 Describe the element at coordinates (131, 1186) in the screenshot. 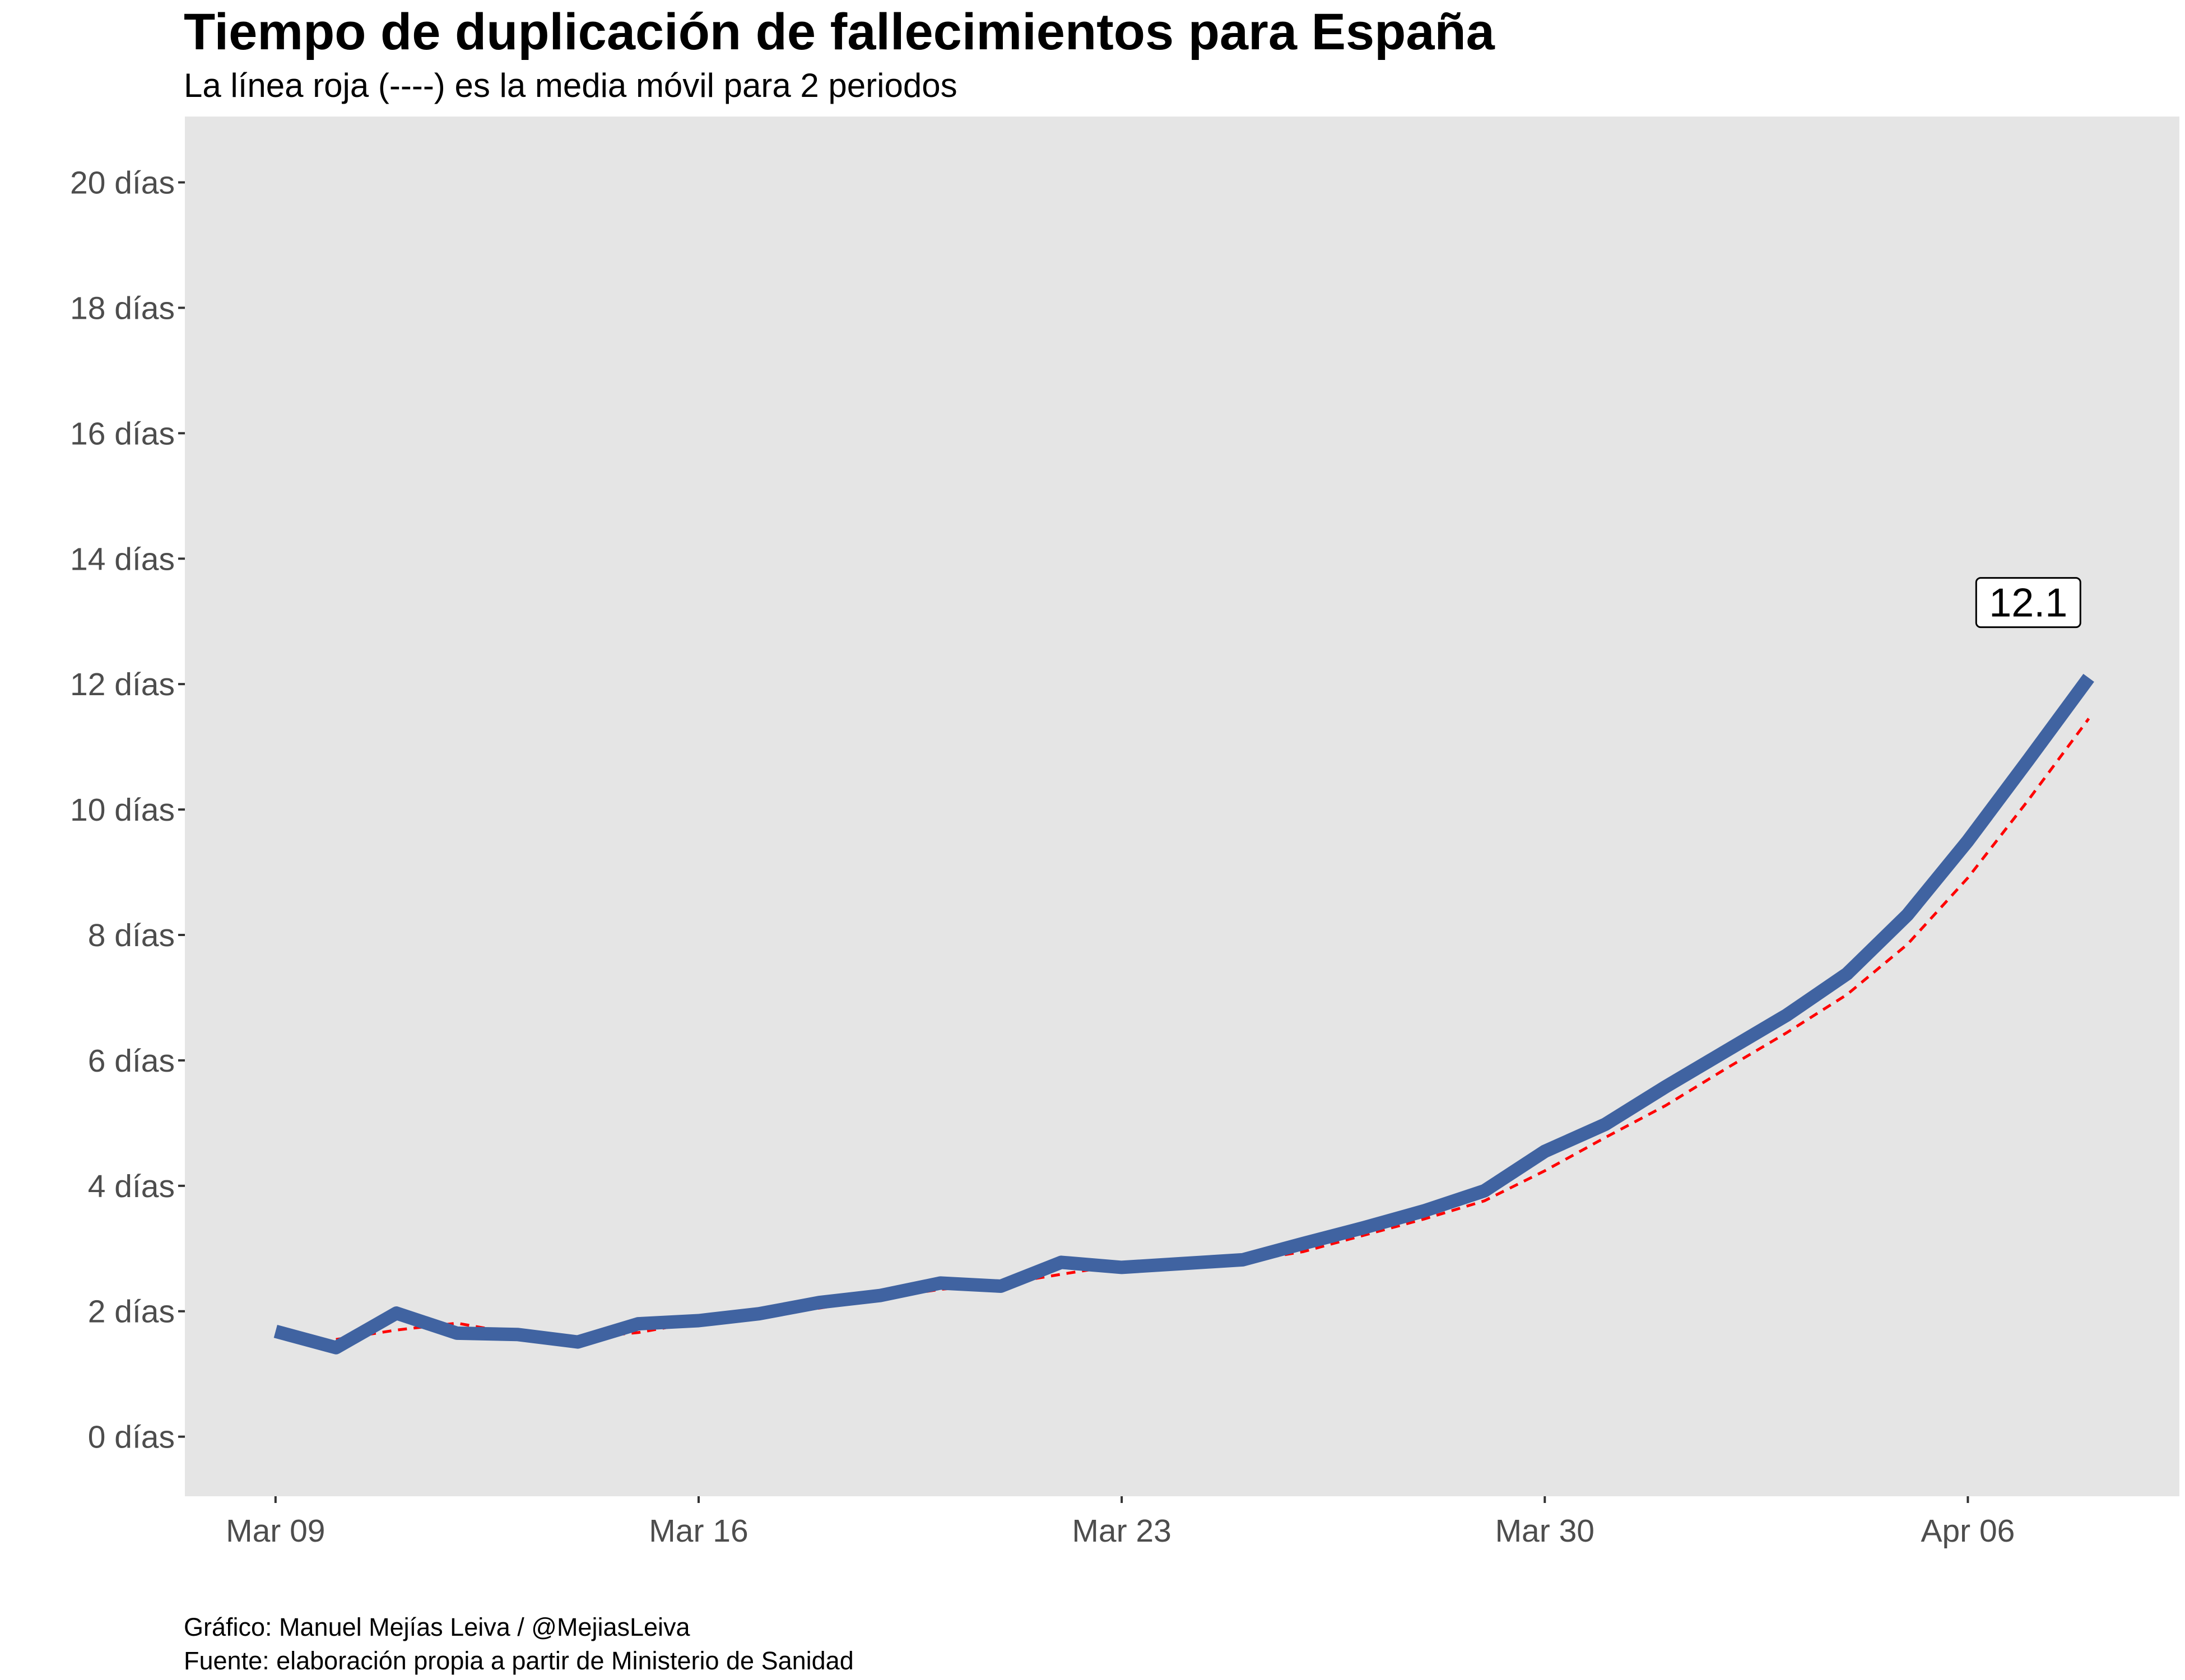

I see `y-tick-label: 4 días` at that location.